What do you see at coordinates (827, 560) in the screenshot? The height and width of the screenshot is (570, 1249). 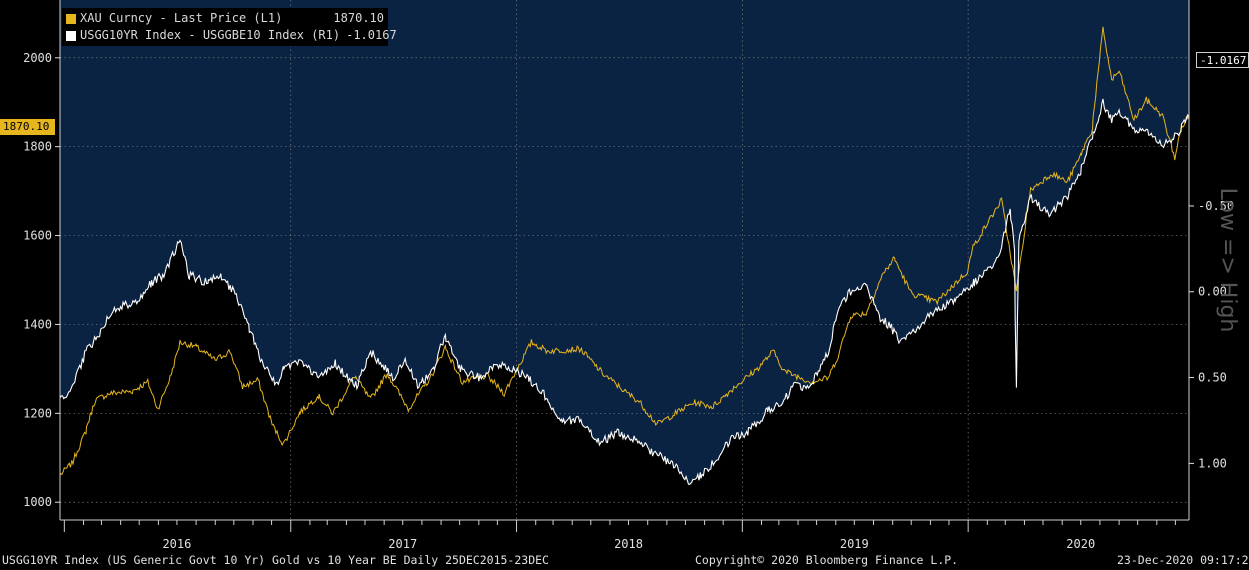 I see `footer-copyright: Copyright© 2020 Bloomberg Finance L.P.` at bounding box center [827, 560].